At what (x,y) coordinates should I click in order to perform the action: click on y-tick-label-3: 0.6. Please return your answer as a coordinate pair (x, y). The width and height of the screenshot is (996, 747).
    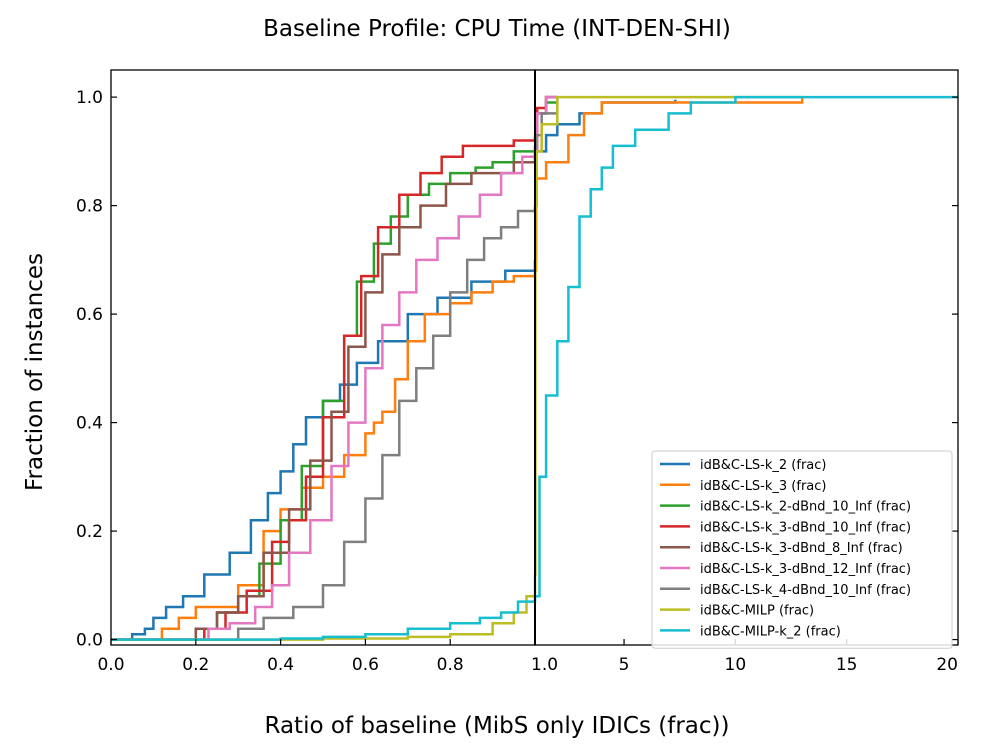
    Looking at the image, I should click on (89, 315).